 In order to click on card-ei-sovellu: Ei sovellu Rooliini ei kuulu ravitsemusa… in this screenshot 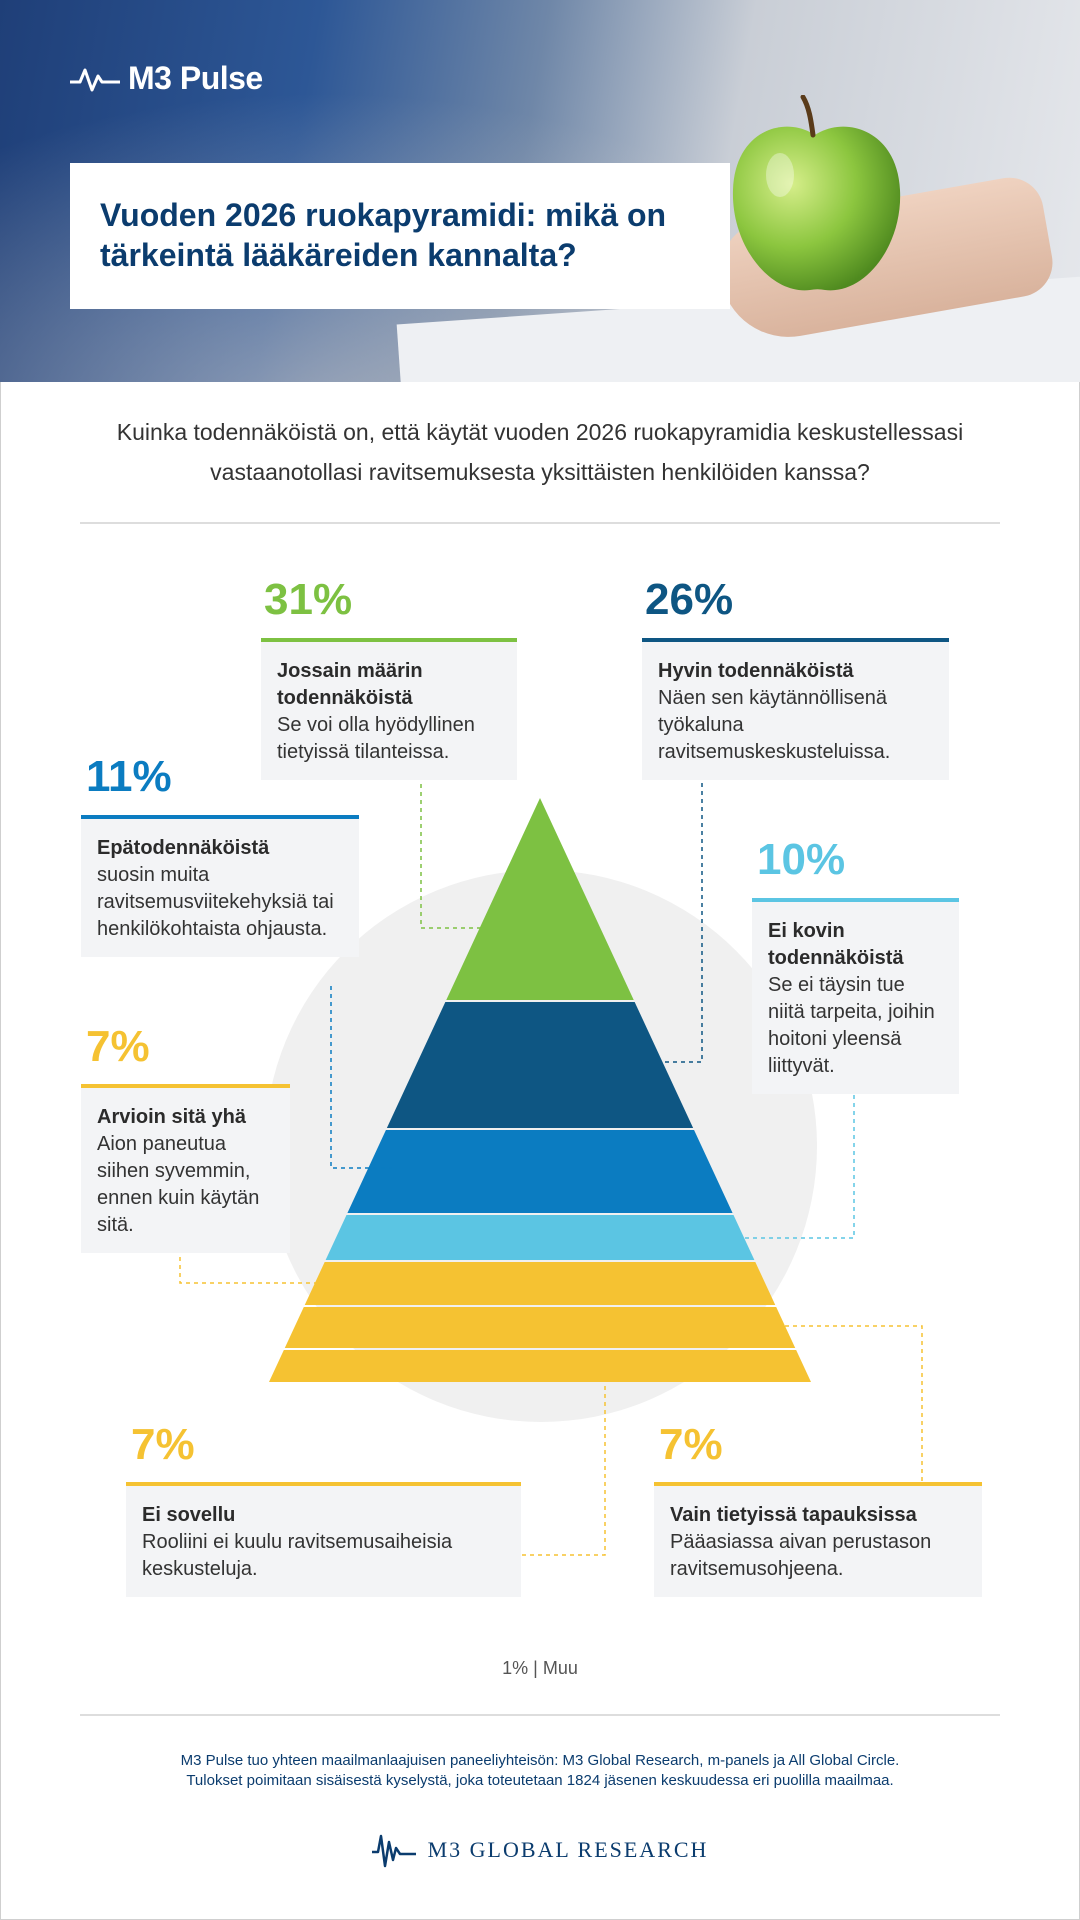, I will do `click(323, 1539)`.